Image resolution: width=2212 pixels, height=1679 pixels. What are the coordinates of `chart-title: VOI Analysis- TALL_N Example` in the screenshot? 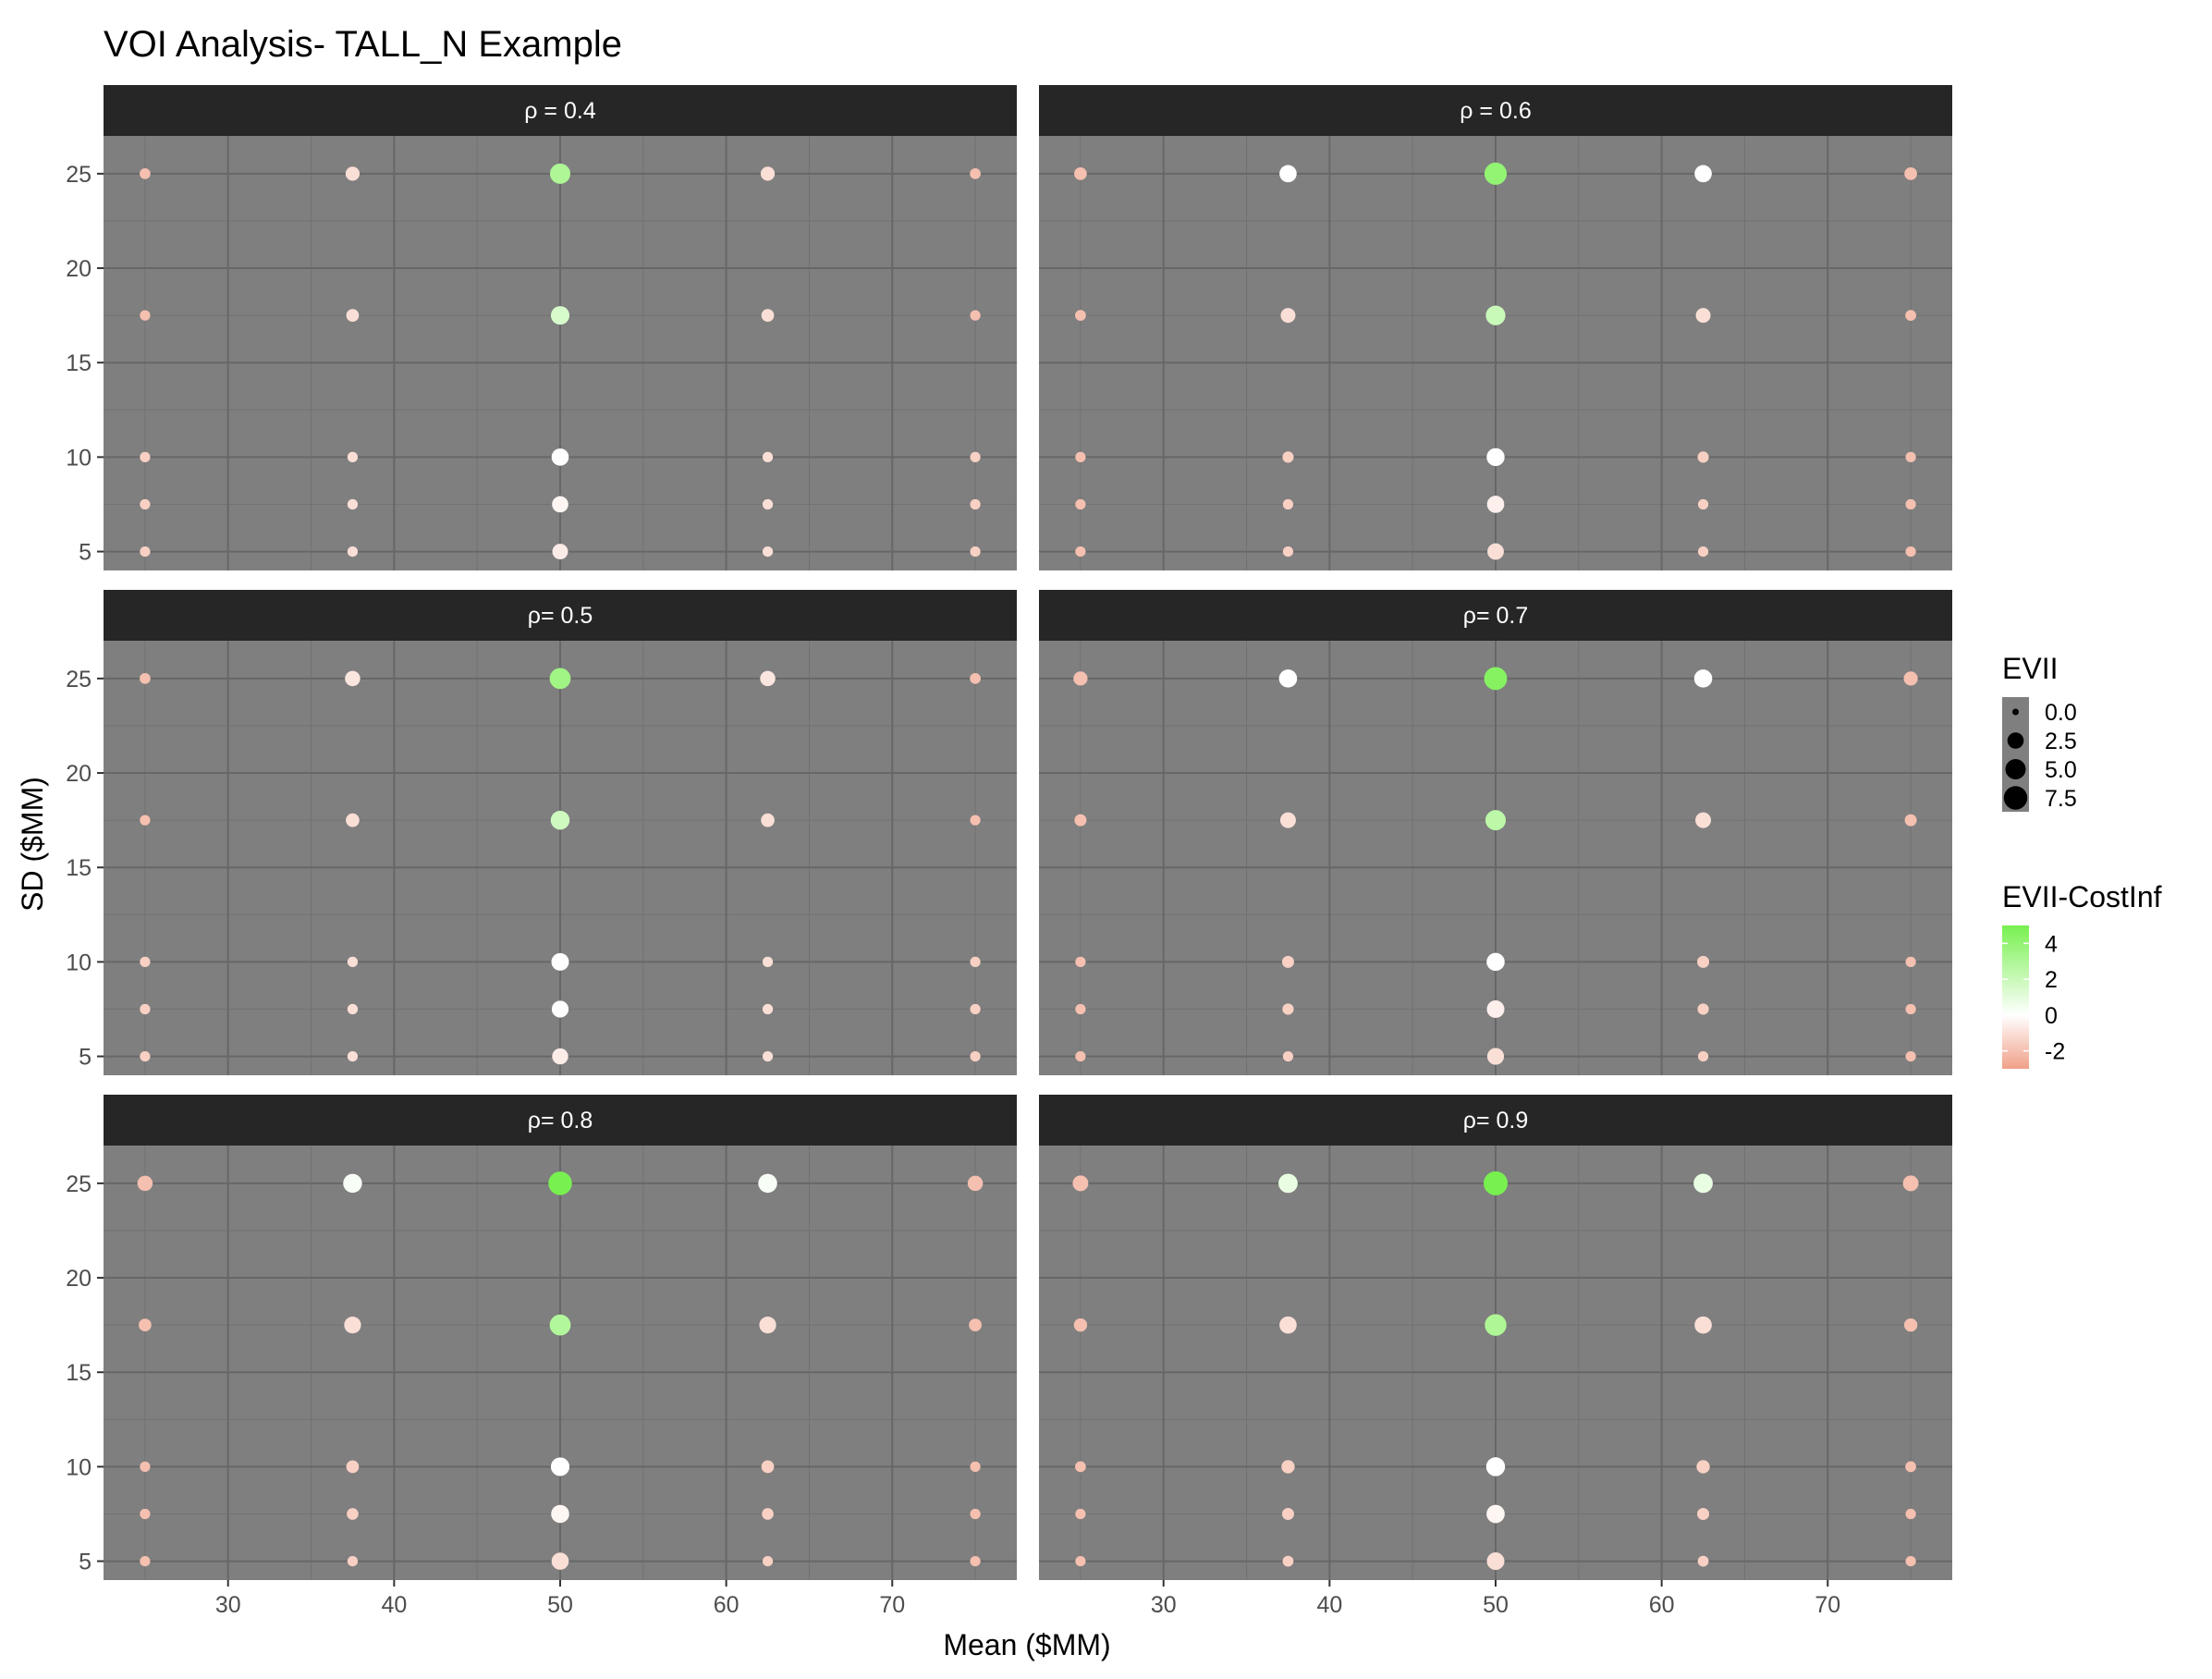 It's located at (363, 44).